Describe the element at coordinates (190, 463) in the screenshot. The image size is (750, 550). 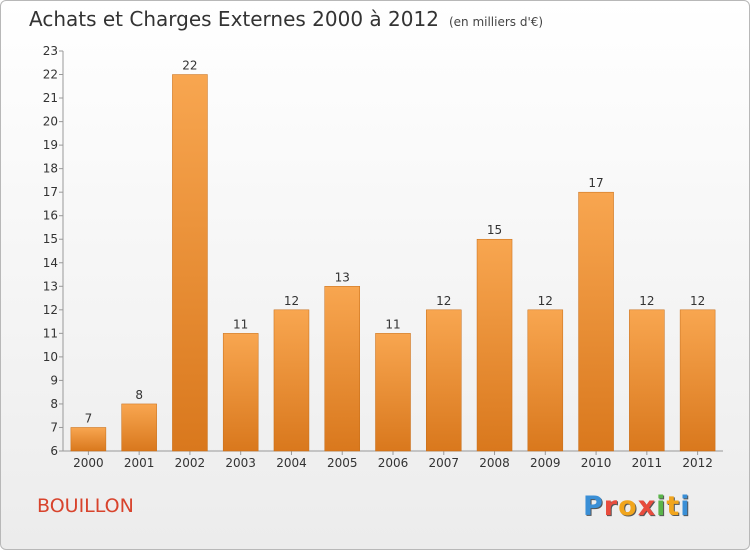
I see `x-tick-label-2002: 2002` at that location.